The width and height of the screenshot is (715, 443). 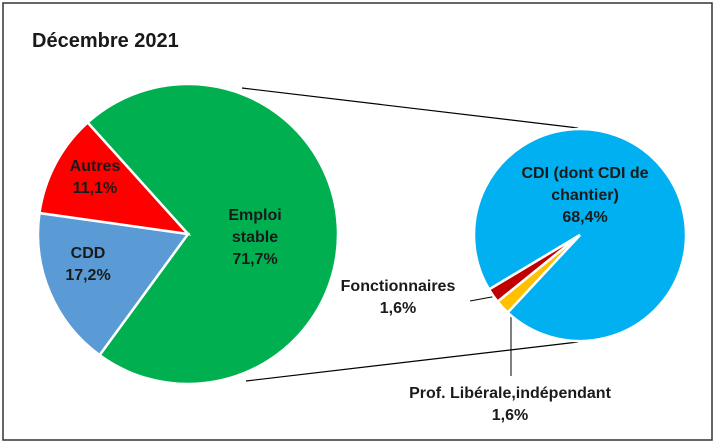 What do you see at coordinates (88, 275) in the screenshot?
I see `label-value: 17,2%` at bounding box center [88, 275].